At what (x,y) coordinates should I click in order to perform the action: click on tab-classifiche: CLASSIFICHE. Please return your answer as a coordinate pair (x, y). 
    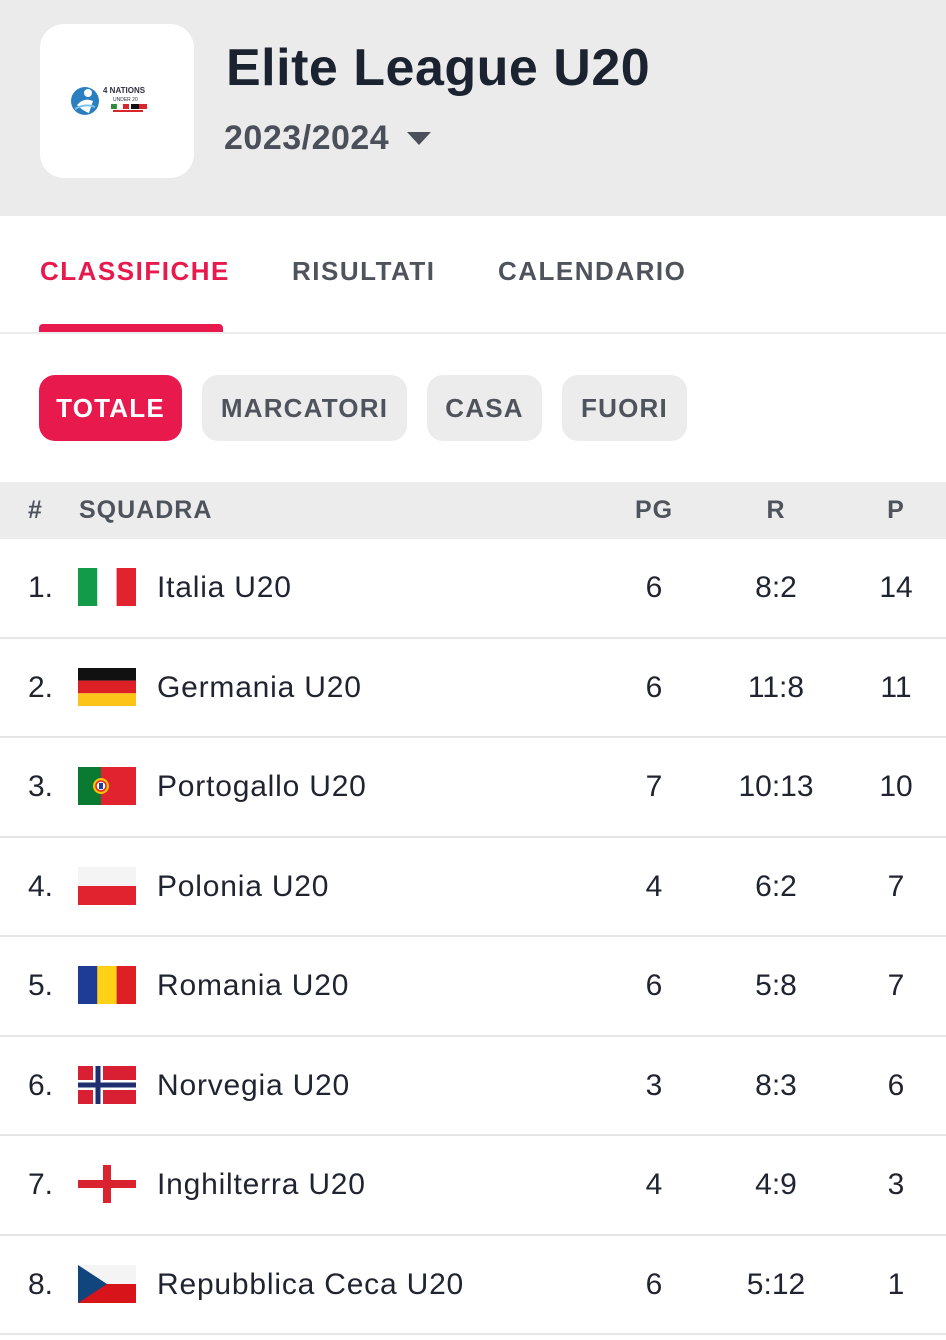
    Looking at the image, I should click on (135, 271).